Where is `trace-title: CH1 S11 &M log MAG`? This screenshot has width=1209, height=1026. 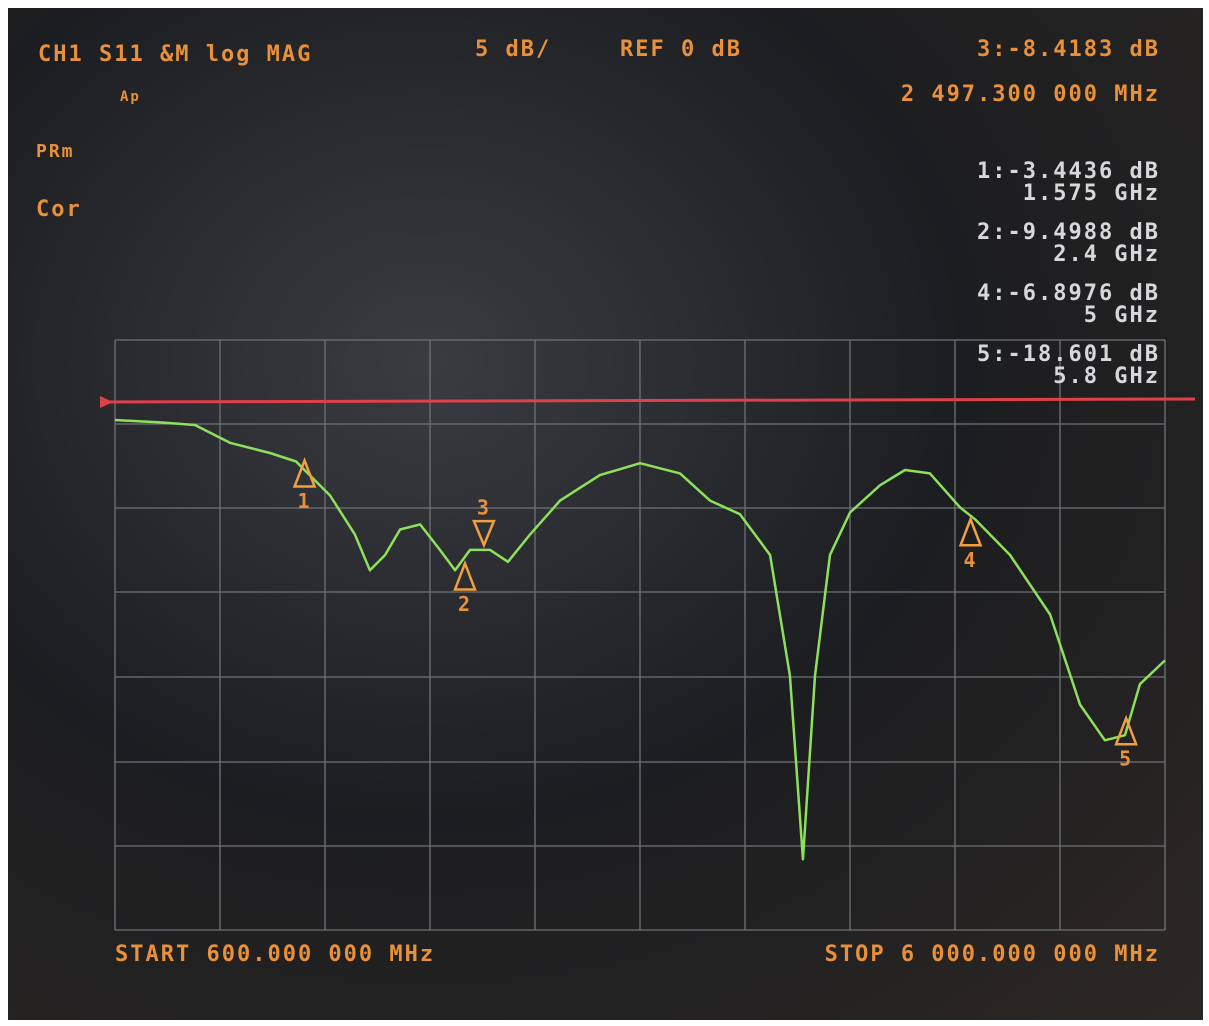
trace-title: CH1 S11 &M log MAG is located at coordinates (175, 54).